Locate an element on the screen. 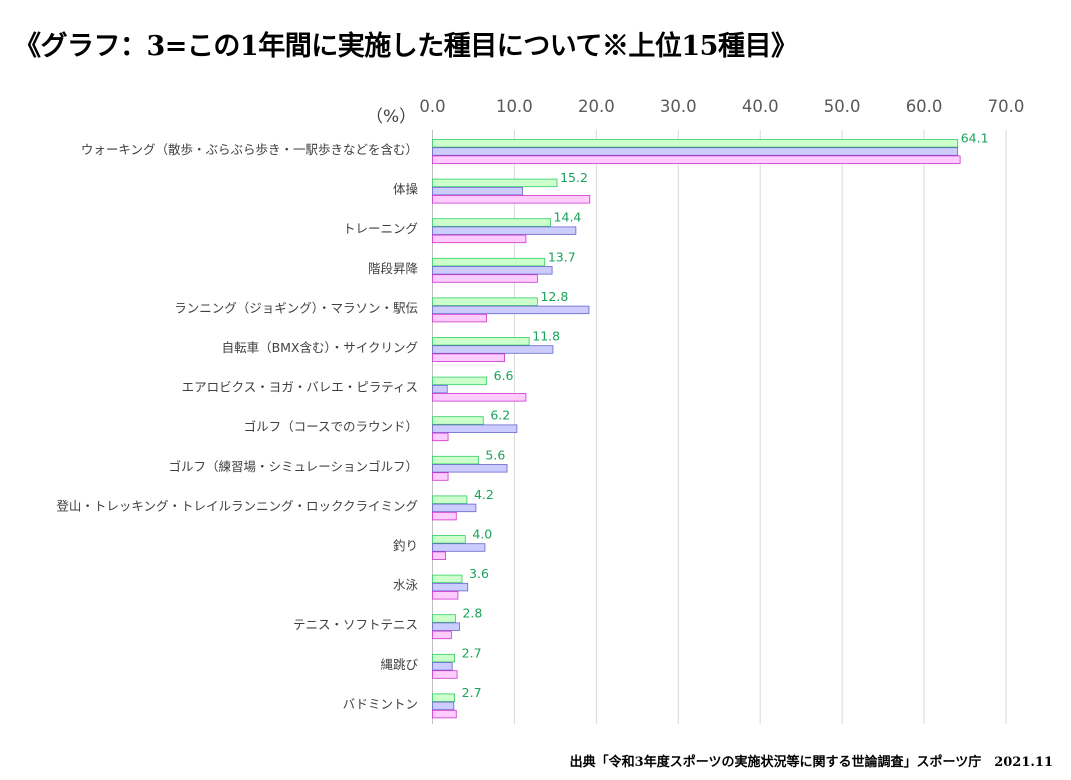 Image resolution: width=1071 pixels, height=780 pixels. category-label: ゴルフ（練習場・シミュレーションゴルフ） is located at coordinates (293, 466).